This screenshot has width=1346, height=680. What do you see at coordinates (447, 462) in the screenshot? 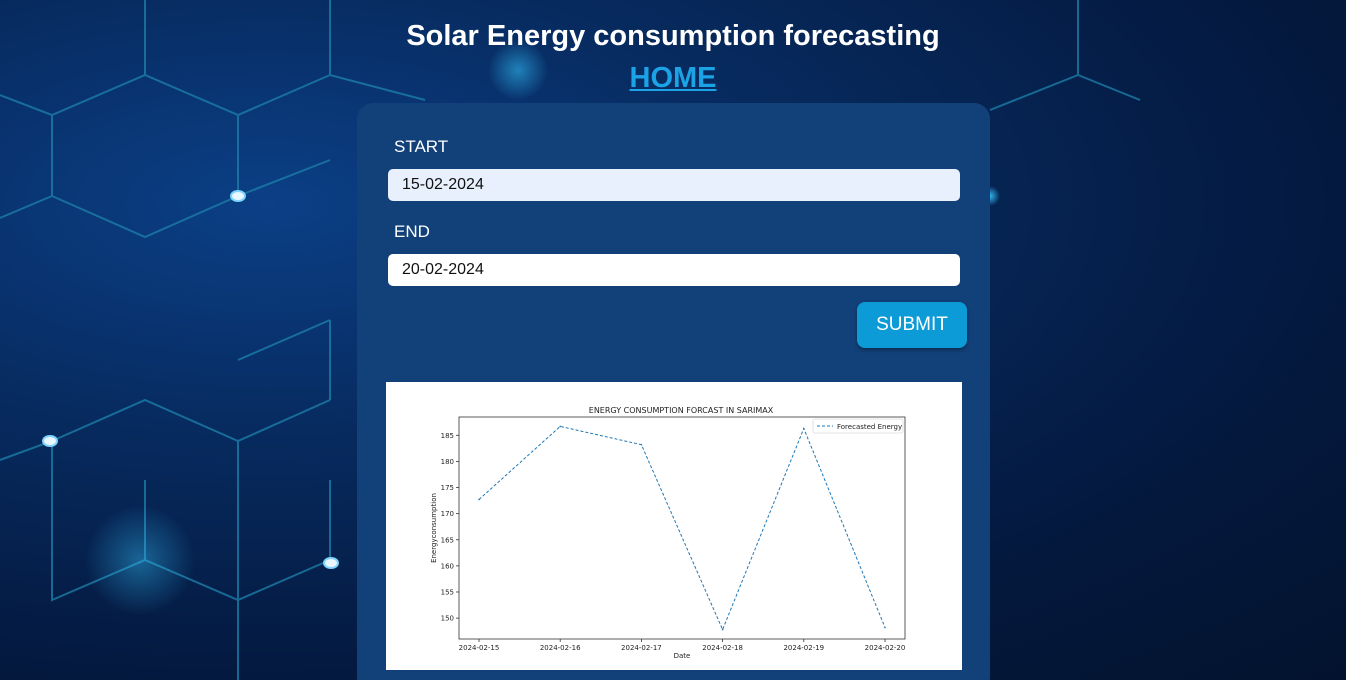
I see `y-tick-label: 180` at bounding box center [447, 462].